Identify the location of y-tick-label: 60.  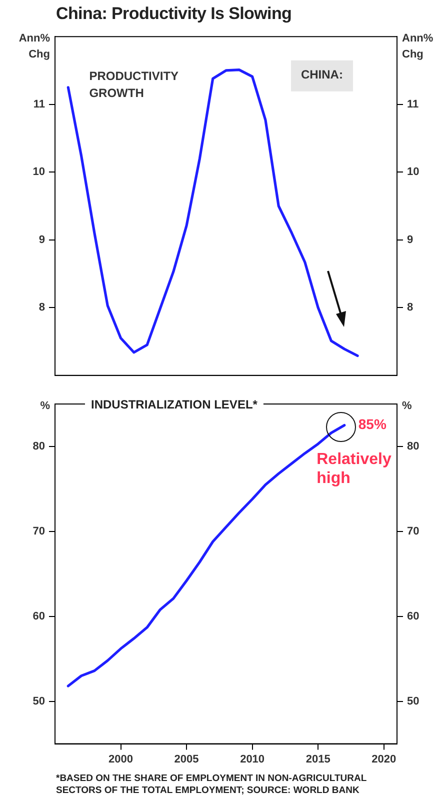
(38, 616).